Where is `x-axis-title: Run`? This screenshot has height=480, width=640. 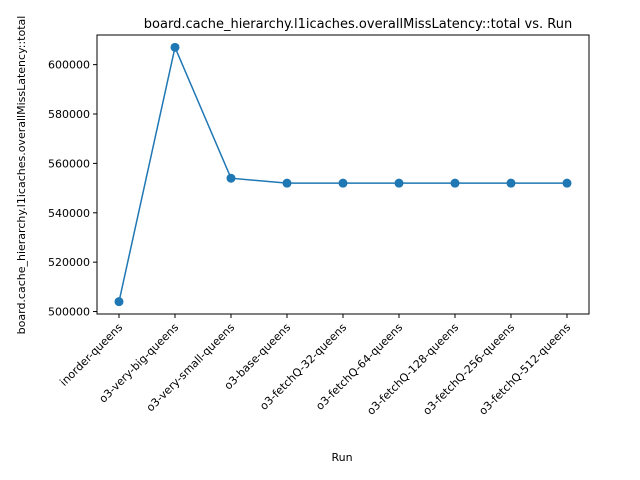
x-axis-title: Run is located at coordinates (341, 457).